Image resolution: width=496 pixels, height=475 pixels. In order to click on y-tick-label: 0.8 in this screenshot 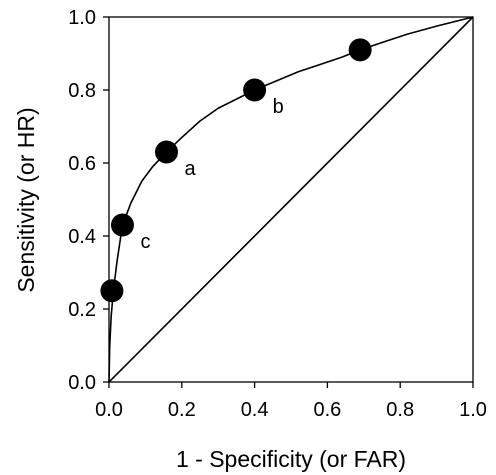, I will do `click(82, 91)`.